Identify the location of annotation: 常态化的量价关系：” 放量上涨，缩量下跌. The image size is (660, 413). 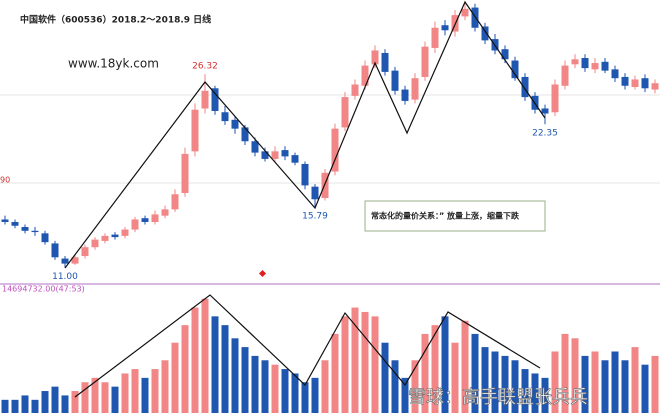
(445, 216).